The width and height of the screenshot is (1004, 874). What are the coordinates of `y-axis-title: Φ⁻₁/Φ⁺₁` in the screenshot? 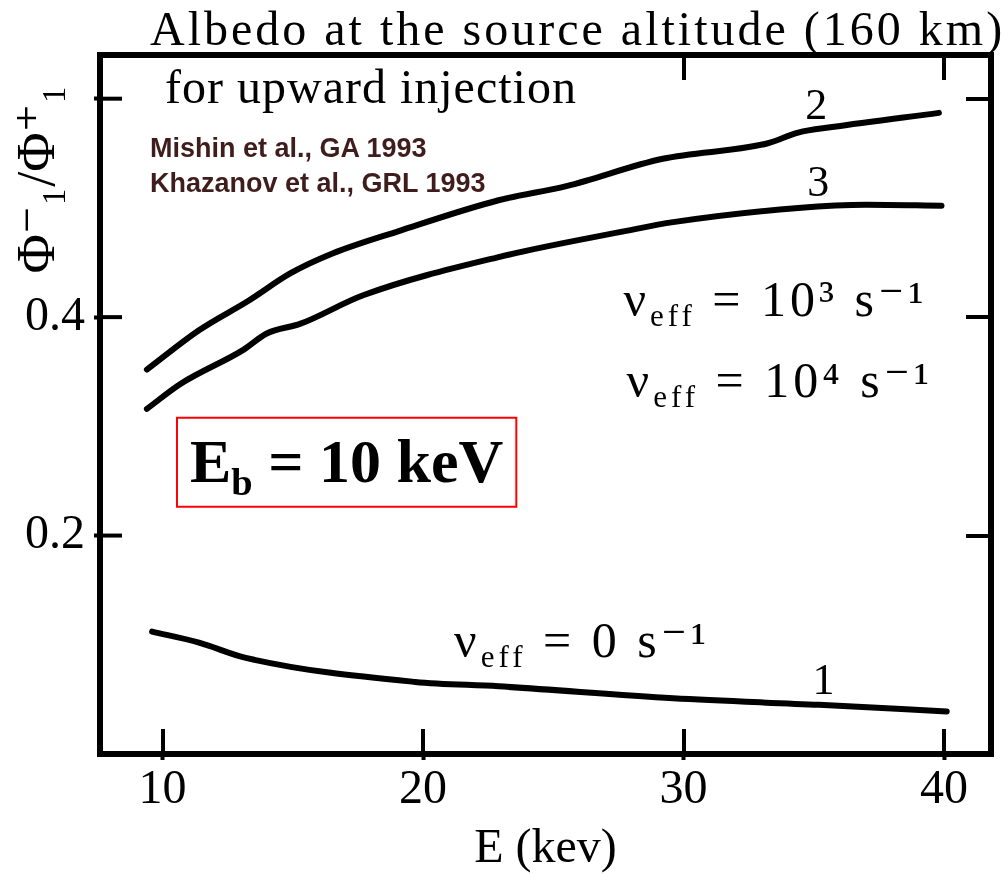 It's located at (36, 179).